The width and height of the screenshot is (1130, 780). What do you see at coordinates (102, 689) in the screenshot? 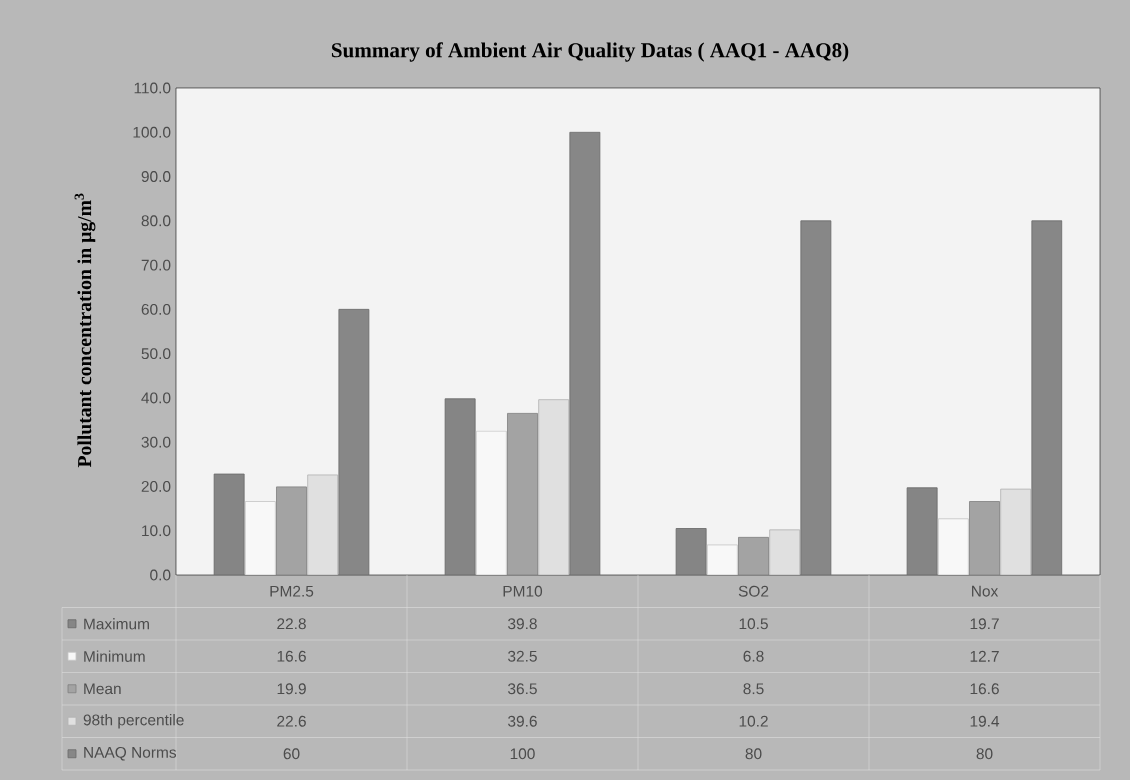
I see `legend-label: Mean` at bounding box center [102, 689].